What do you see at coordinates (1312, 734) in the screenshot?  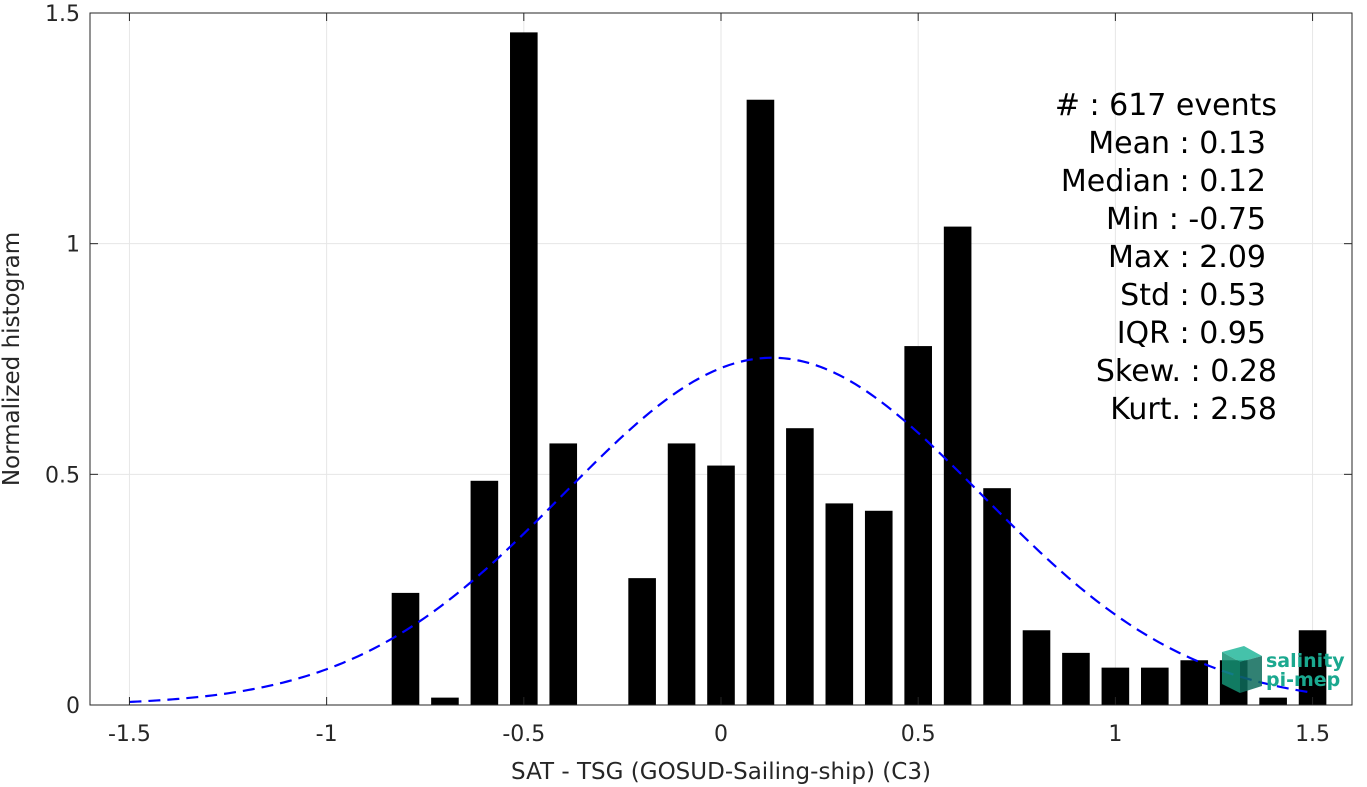 I see `x-tick-label: 1.5` at bounding box center [1312, 734].